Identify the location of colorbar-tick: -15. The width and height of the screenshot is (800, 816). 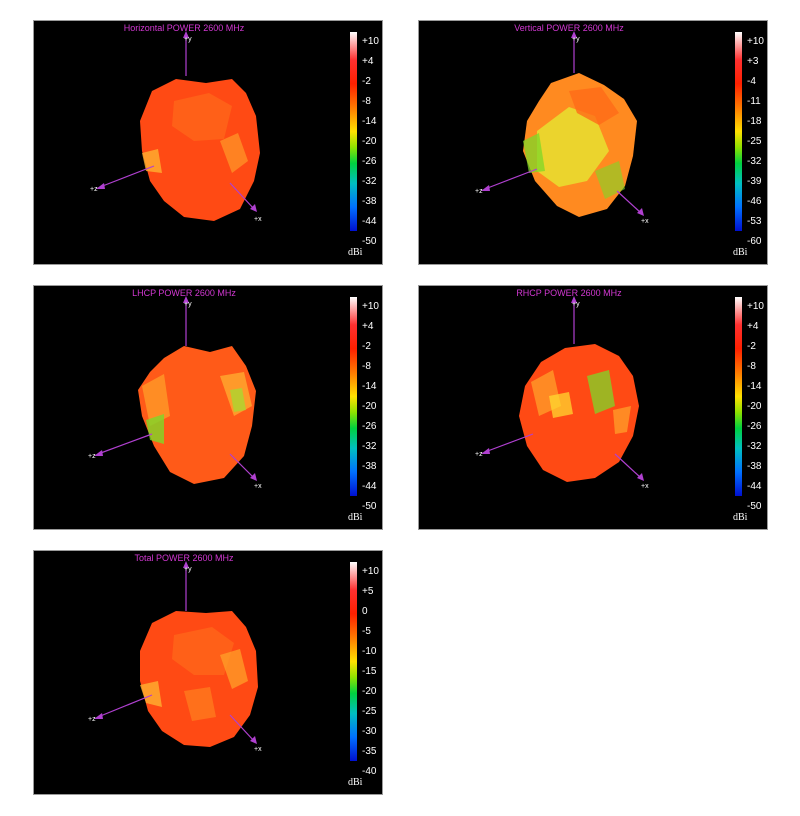
(369, 671).